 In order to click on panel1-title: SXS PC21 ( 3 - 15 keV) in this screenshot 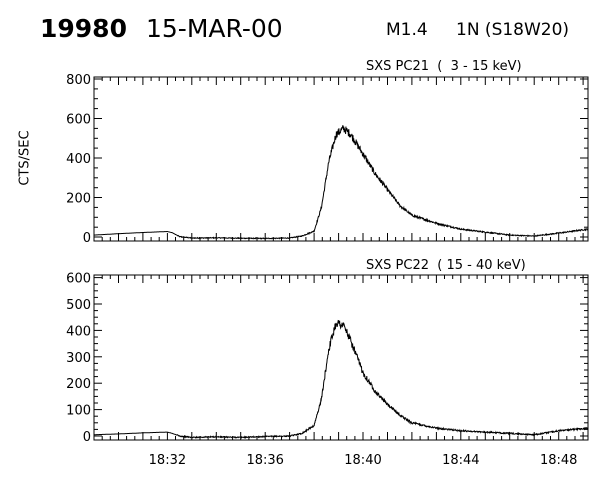, I will do `click(444, 66)`.